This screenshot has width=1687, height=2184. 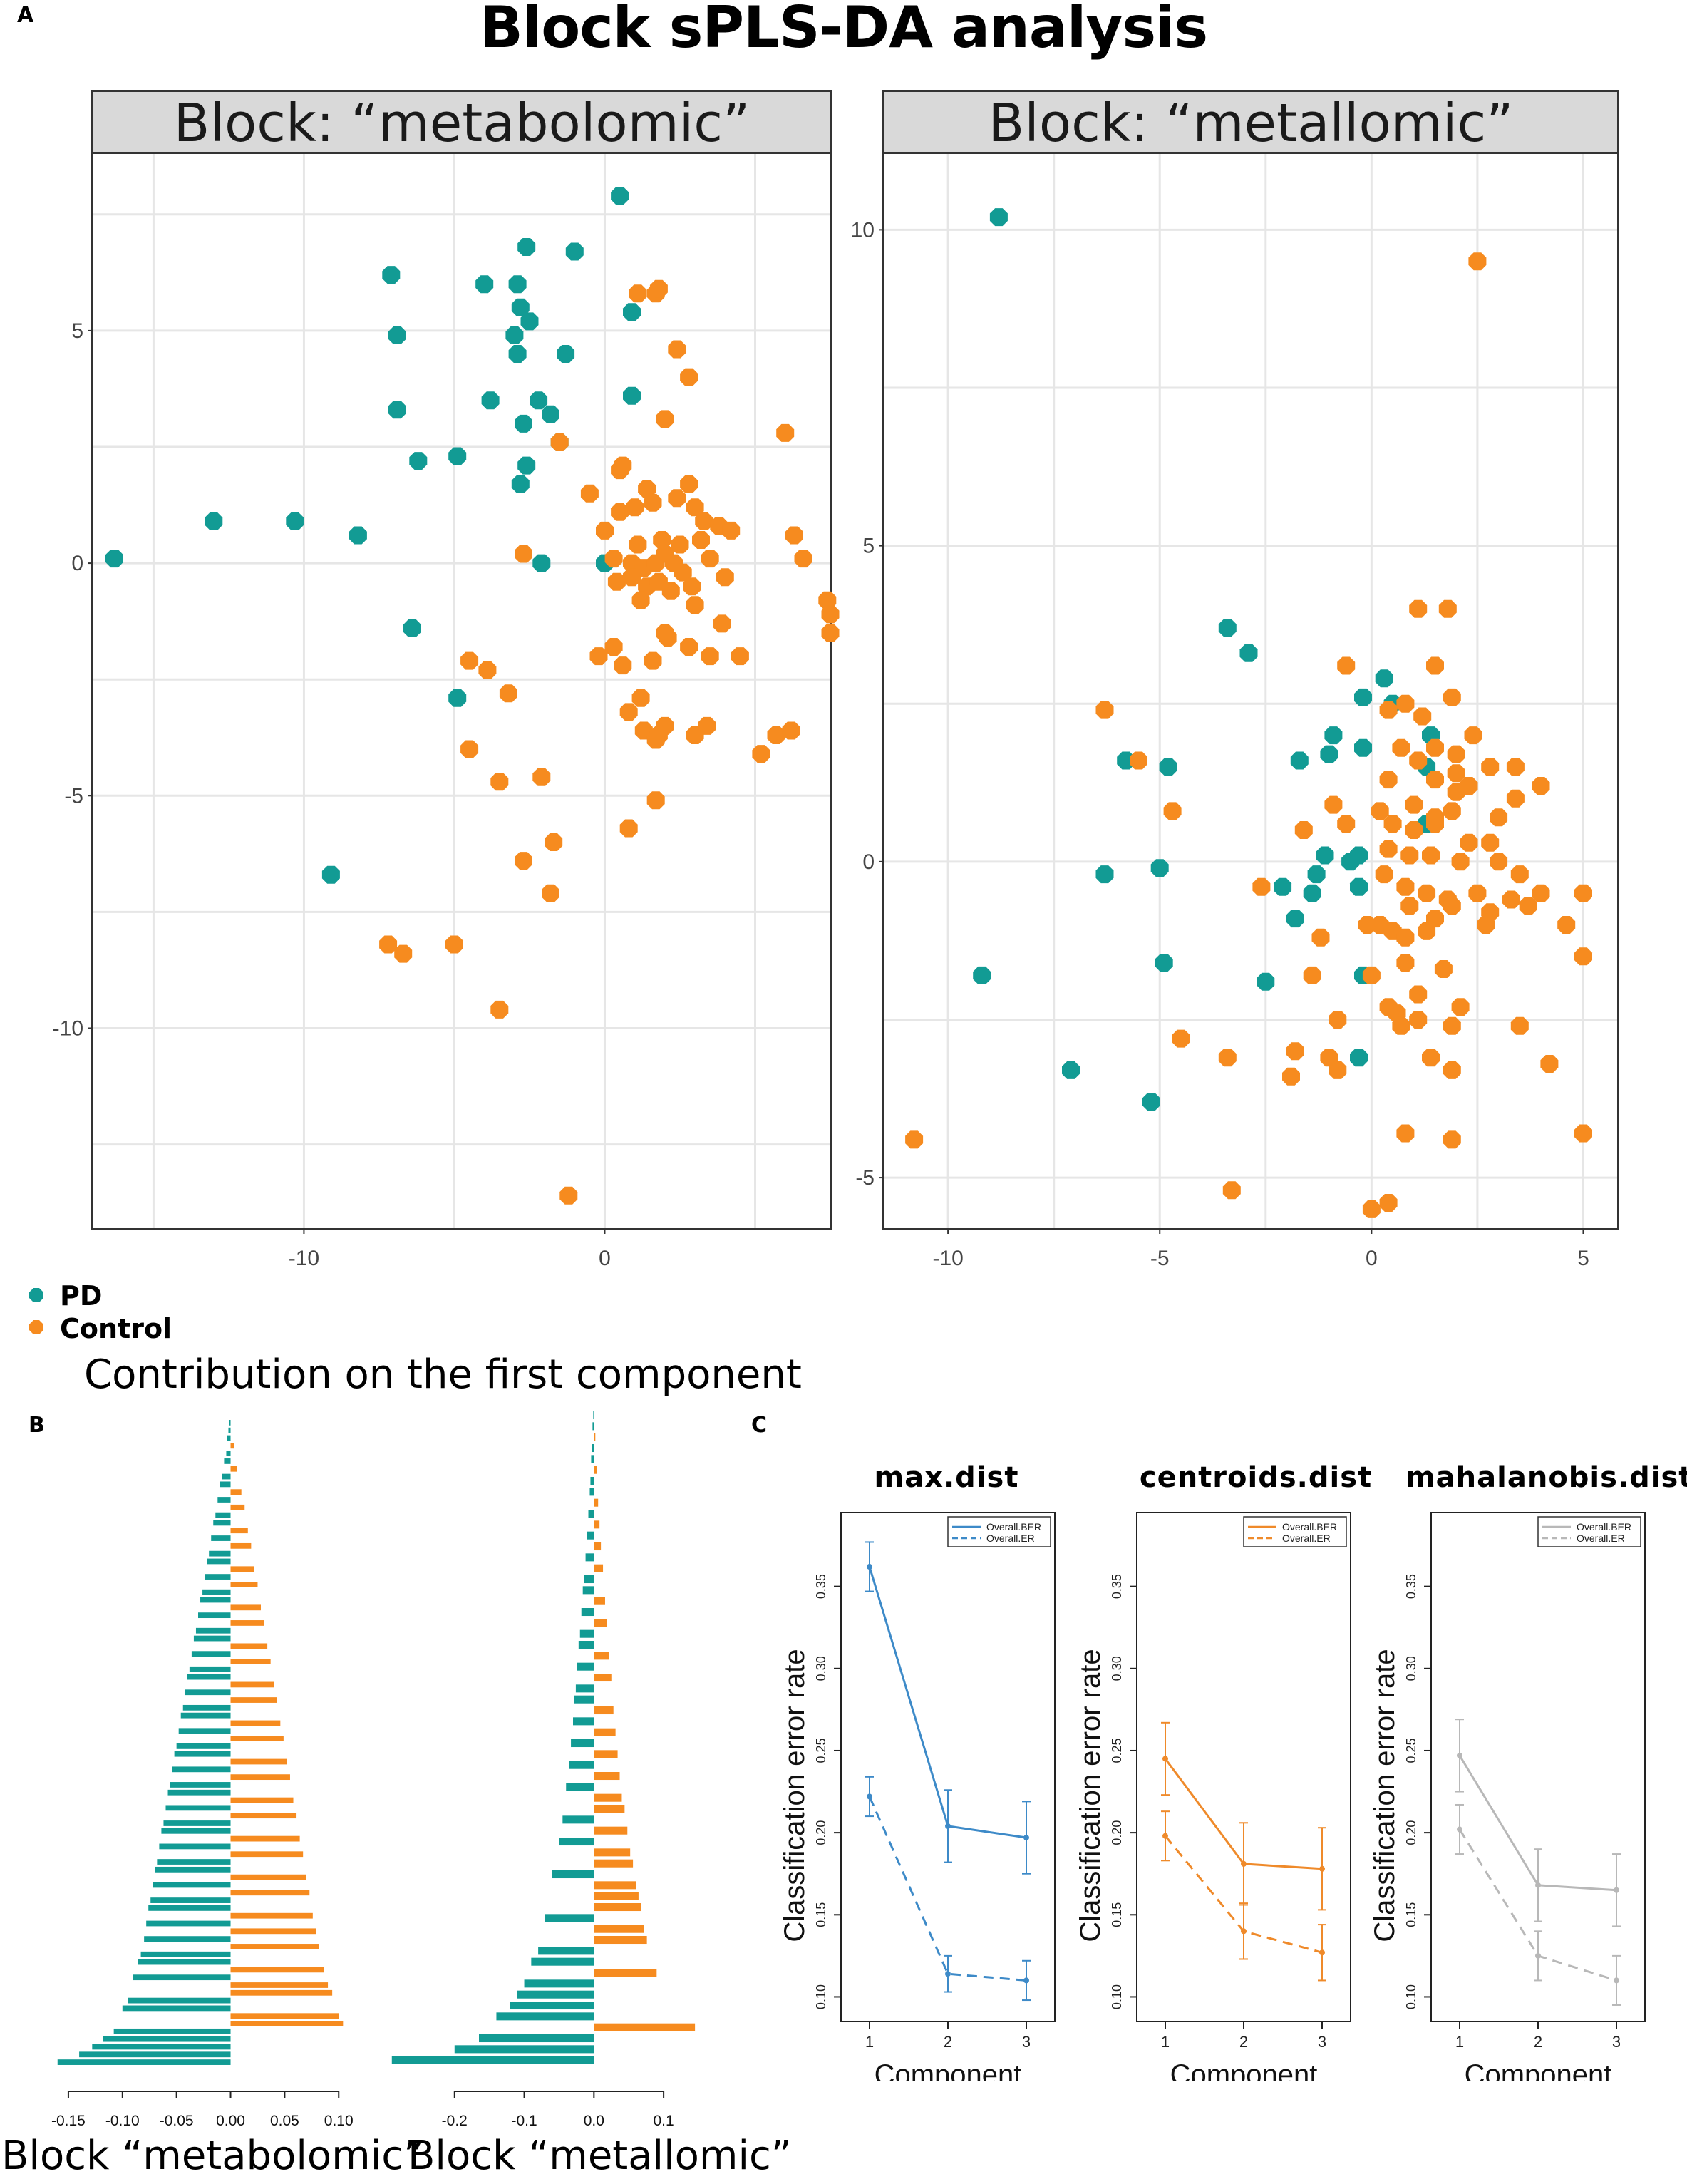 I want to click on err-mahalanobis-y-tick-label: 0.20, so click(x=1411, y=1832).